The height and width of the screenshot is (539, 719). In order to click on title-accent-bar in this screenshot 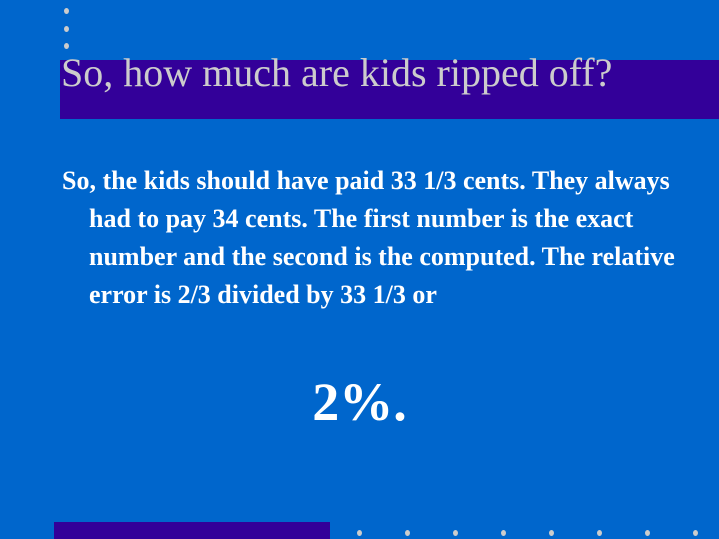, I will do `click(389, 89)`.